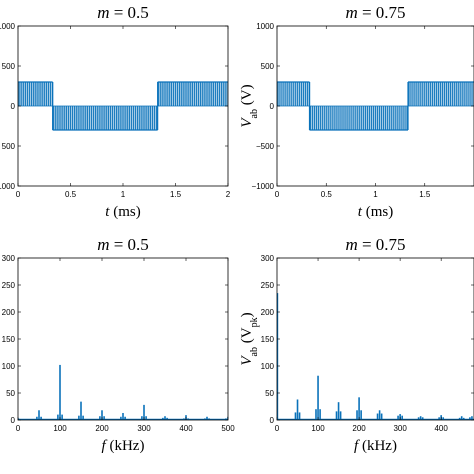  Describe the element at coordinates (247, 337) in the screenshot. I see `label-part: (V` at that location.